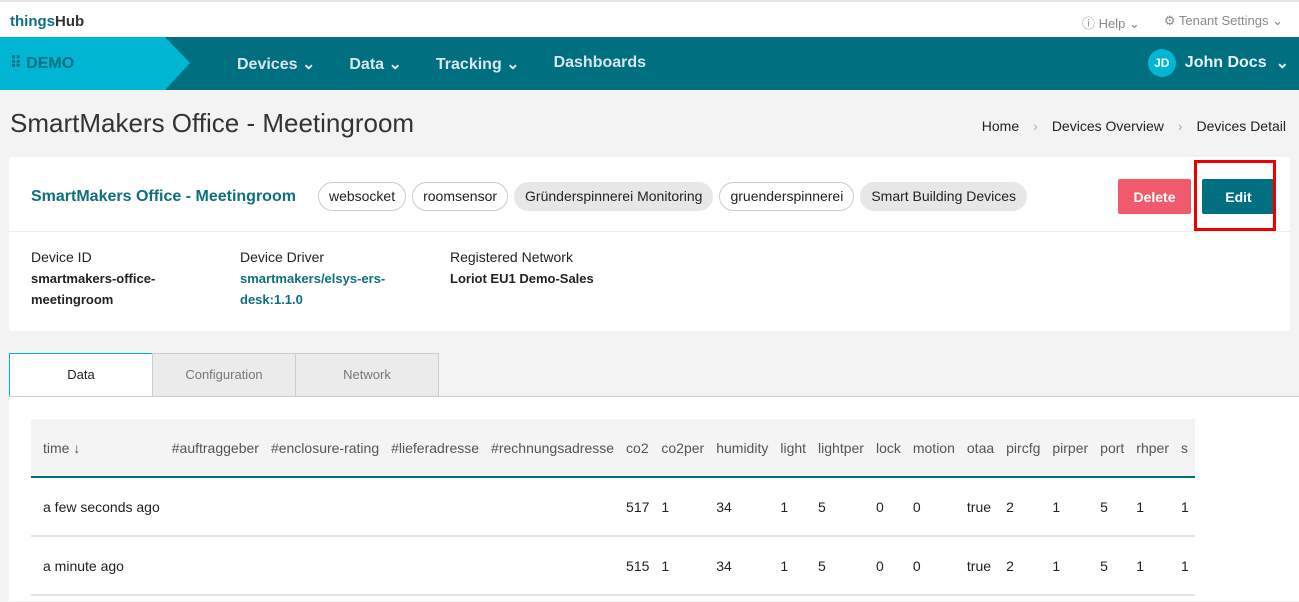  I want to click on gear-icon: ⚙, so click(1171, 20).